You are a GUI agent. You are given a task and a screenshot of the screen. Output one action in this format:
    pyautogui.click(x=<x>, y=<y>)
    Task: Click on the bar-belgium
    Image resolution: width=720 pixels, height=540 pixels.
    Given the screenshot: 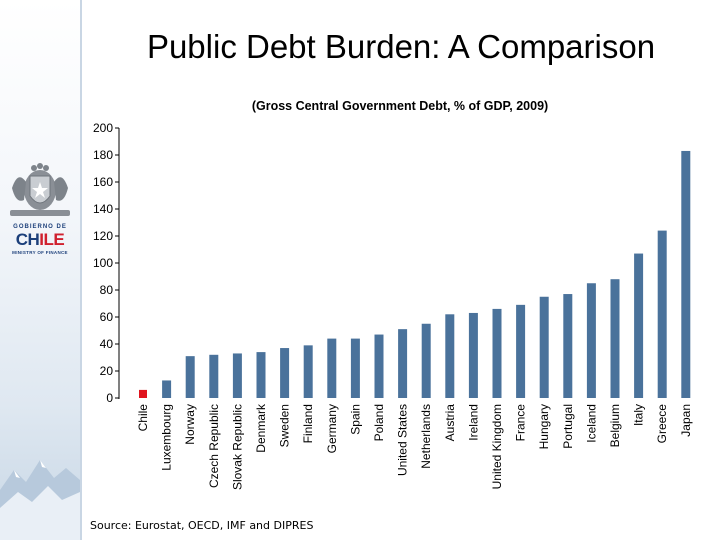 What is the action you would take?
    pyautogui.click(x=615, y=338)
    